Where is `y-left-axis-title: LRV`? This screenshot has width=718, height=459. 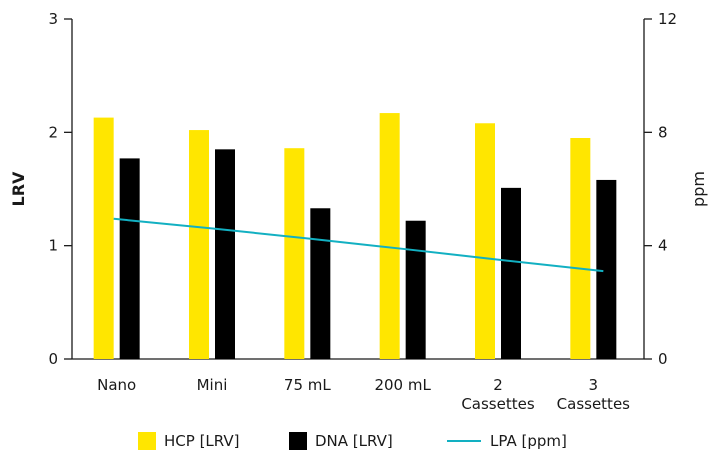
y-left-axis-title: LRV is located at coordinates (18, 189).